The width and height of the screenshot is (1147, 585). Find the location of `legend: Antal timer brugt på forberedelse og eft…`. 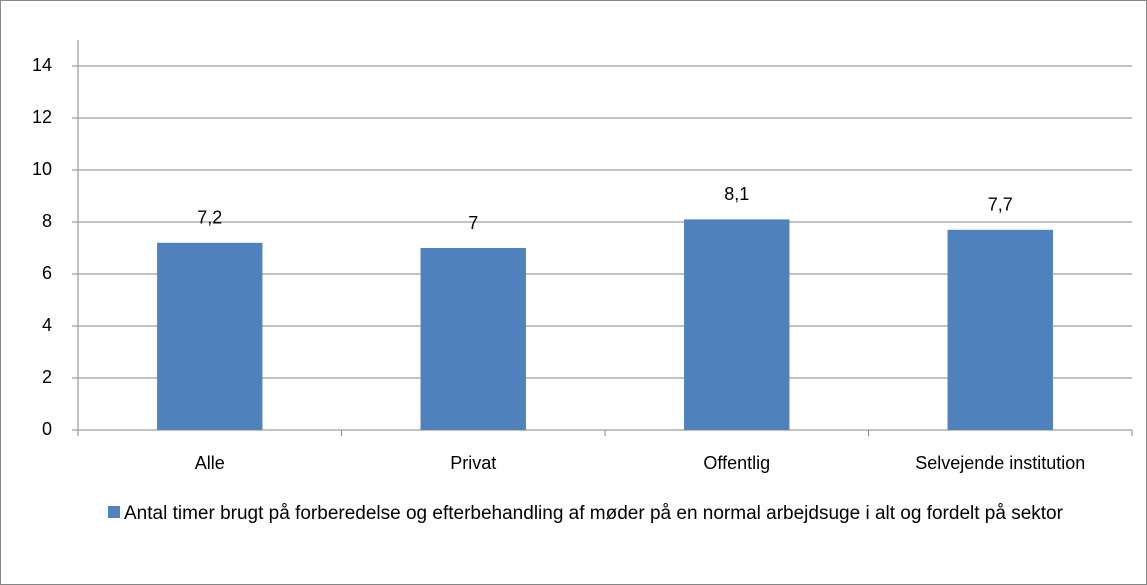

legend: Antal timer brugt på forberedelse og eft… is located at coordinates (613, 514).